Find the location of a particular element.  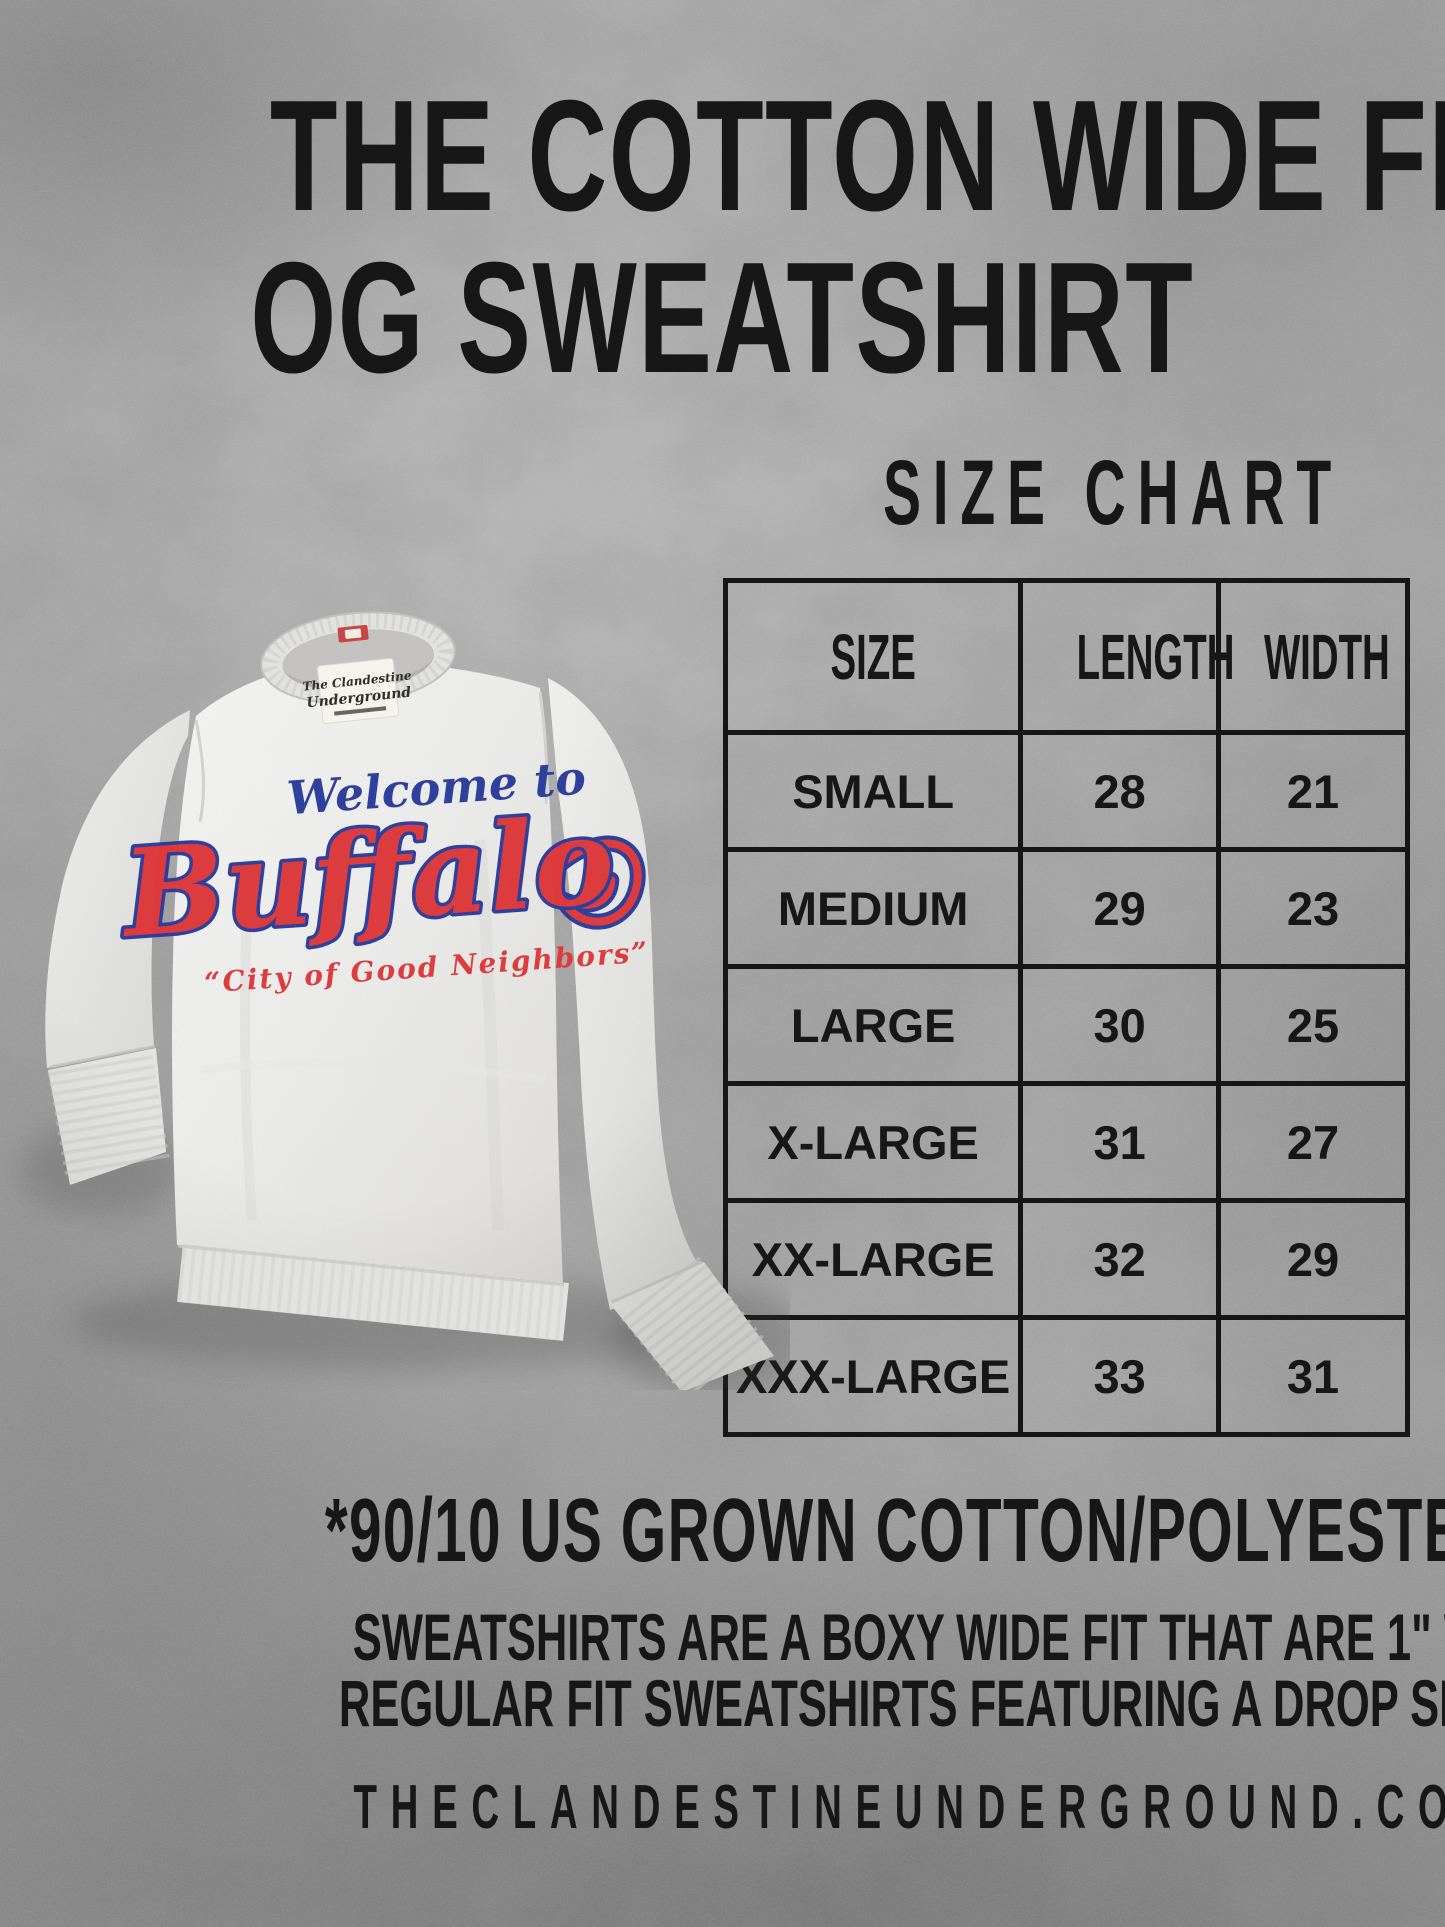

cell-length: 33 is located at coordinates (1120, 1376).